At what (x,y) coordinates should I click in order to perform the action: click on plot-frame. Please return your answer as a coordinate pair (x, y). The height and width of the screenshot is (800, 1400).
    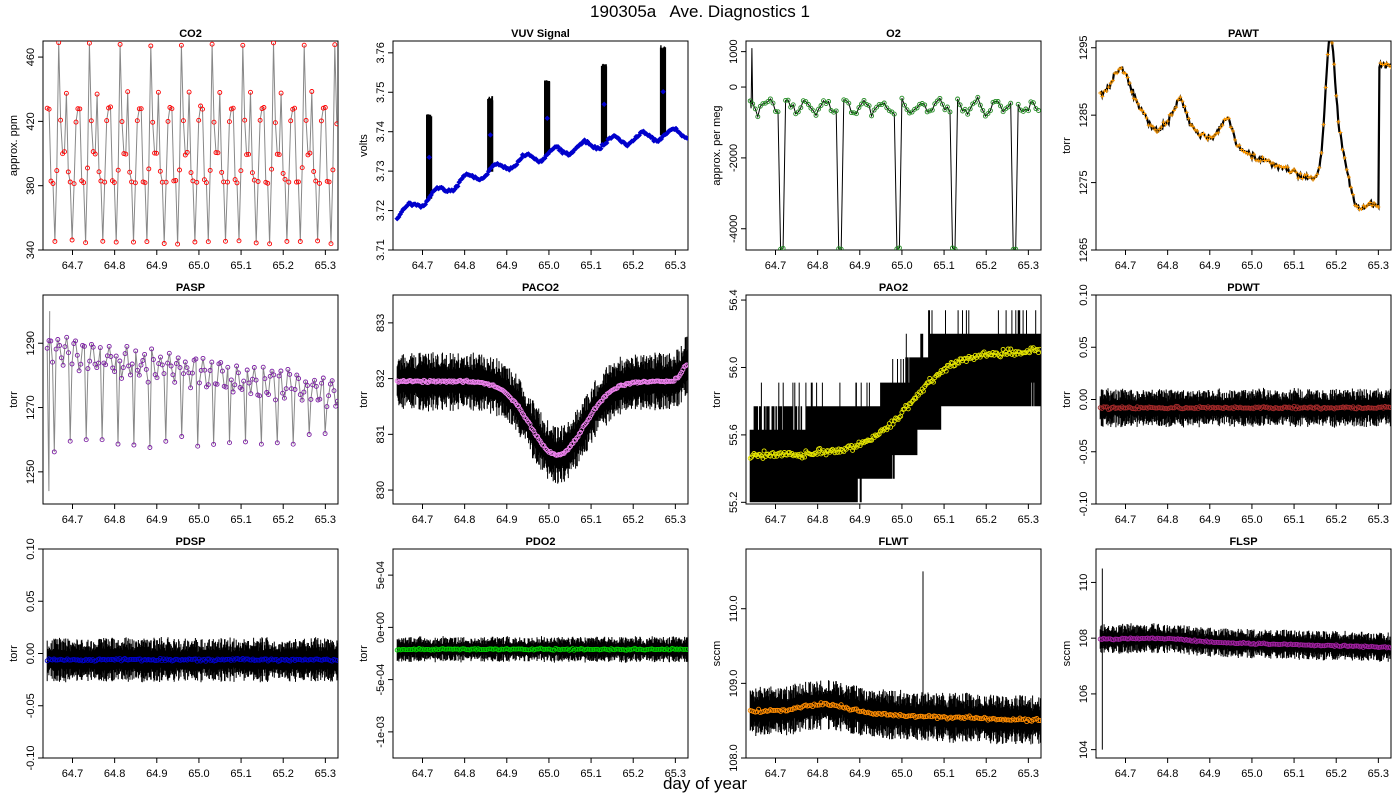
    Looking at the image, I should click on (540, 145).